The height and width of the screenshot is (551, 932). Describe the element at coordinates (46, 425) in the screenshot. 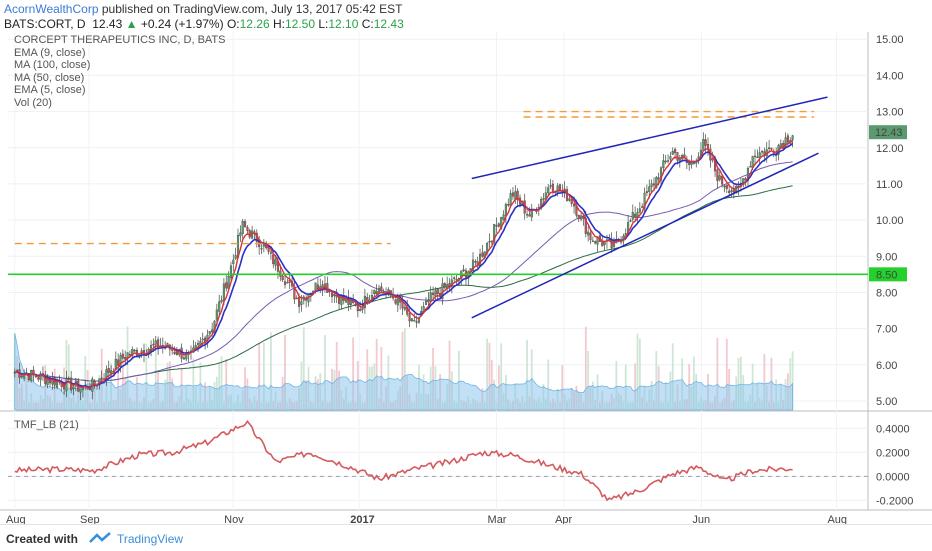

I see `tmf-title: TMF_LB (21)` at that location.